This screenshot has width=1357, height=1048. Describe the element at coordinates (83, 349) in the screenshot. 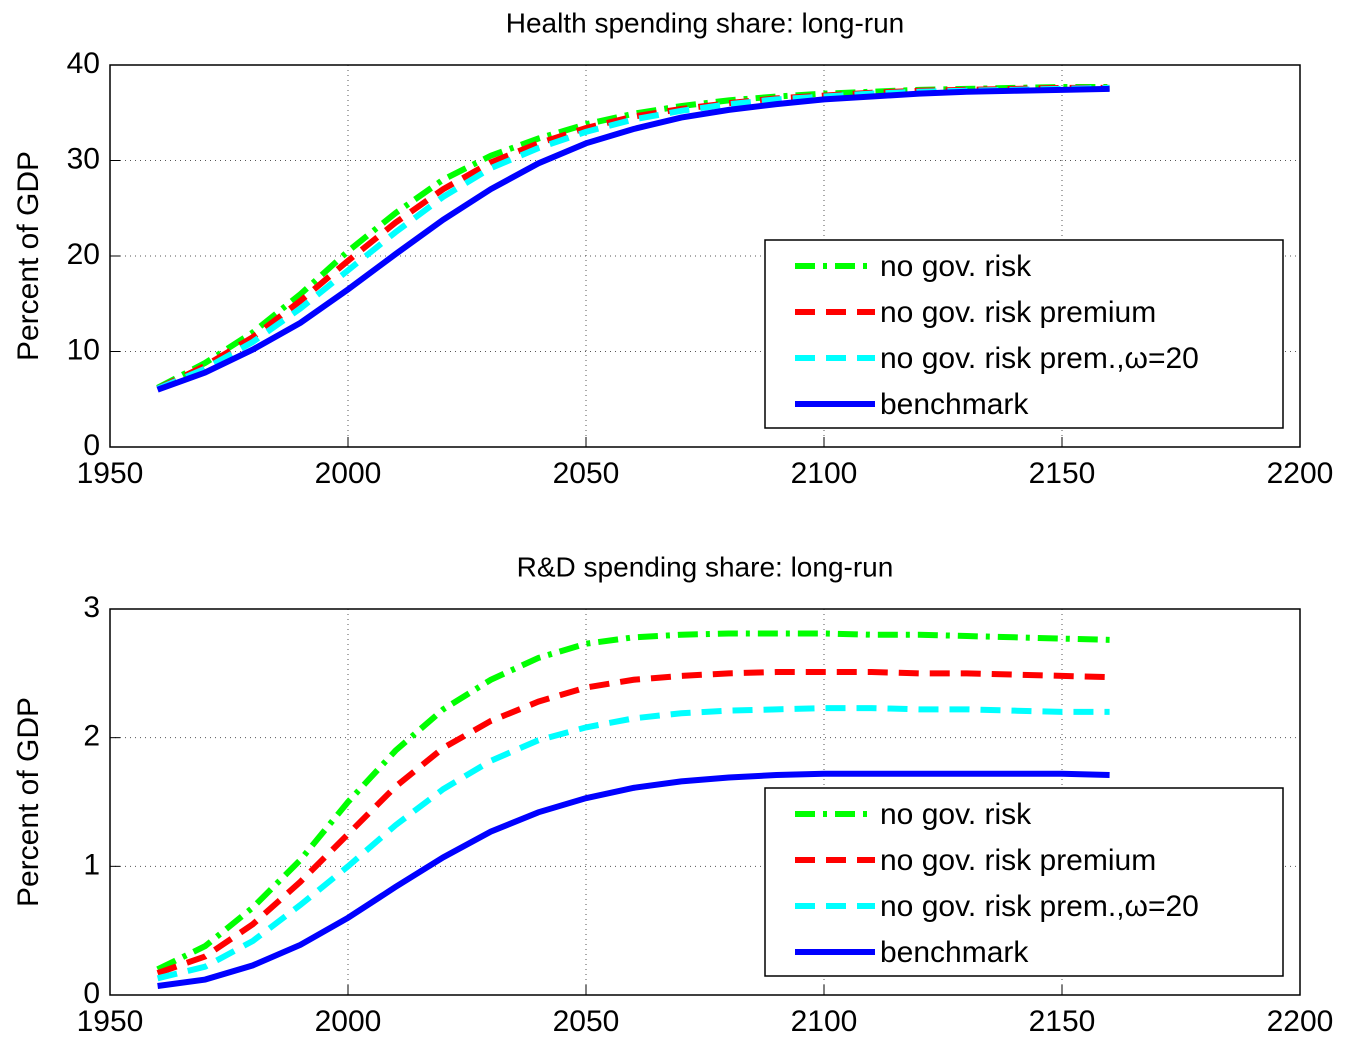

I see `y-tick-label: 10` at that location.